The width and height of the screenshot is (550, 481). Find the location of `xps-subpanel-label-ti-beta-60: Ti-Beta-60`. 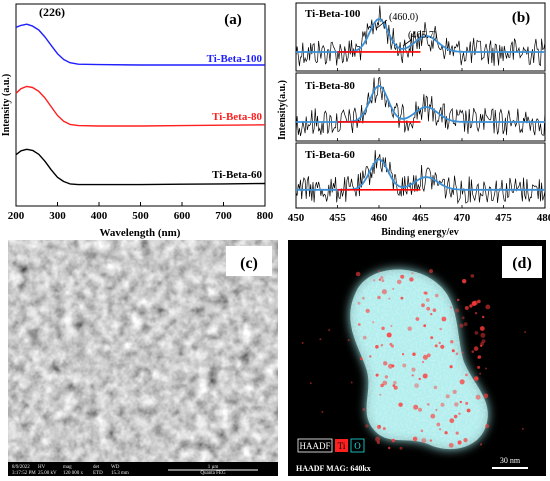

xps-subpanel-label-ti-beta-60: Ti-Beta-60 is located at coordinates (330, 155).